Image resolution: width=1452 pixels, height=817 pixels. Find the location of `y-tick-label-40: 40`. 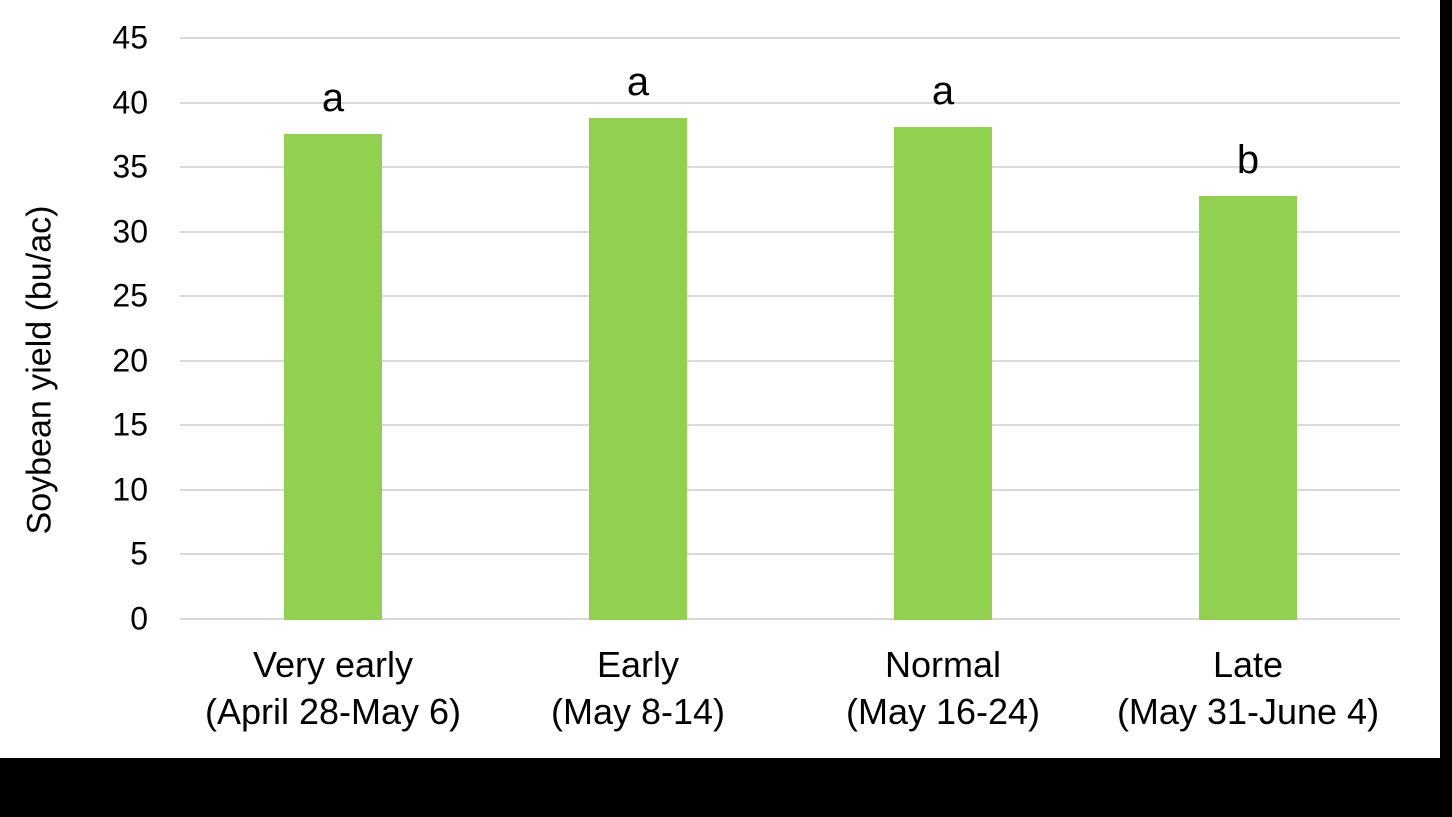

y-tick-label-40: 40 is located at coordinates (130, 102).